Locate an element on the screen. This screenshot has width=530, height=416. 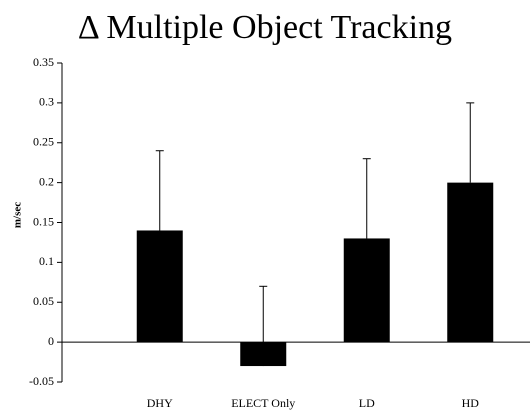
y-tick-label: 0.3 is located at coordinates (46, 102).